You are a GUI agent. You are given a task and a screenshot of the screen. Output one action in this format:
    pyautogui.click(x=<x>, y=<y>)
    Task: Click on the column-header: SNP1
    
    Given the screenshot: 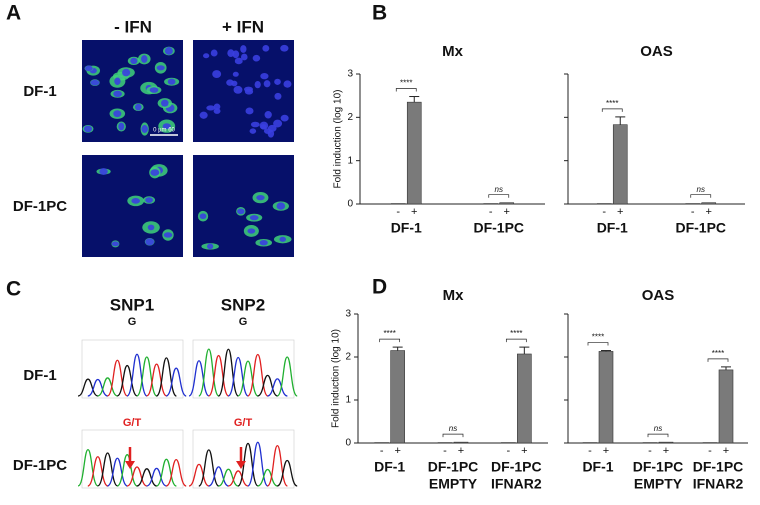 What is the action you would take?
    pyautogui.click(x=132, y=304)
    